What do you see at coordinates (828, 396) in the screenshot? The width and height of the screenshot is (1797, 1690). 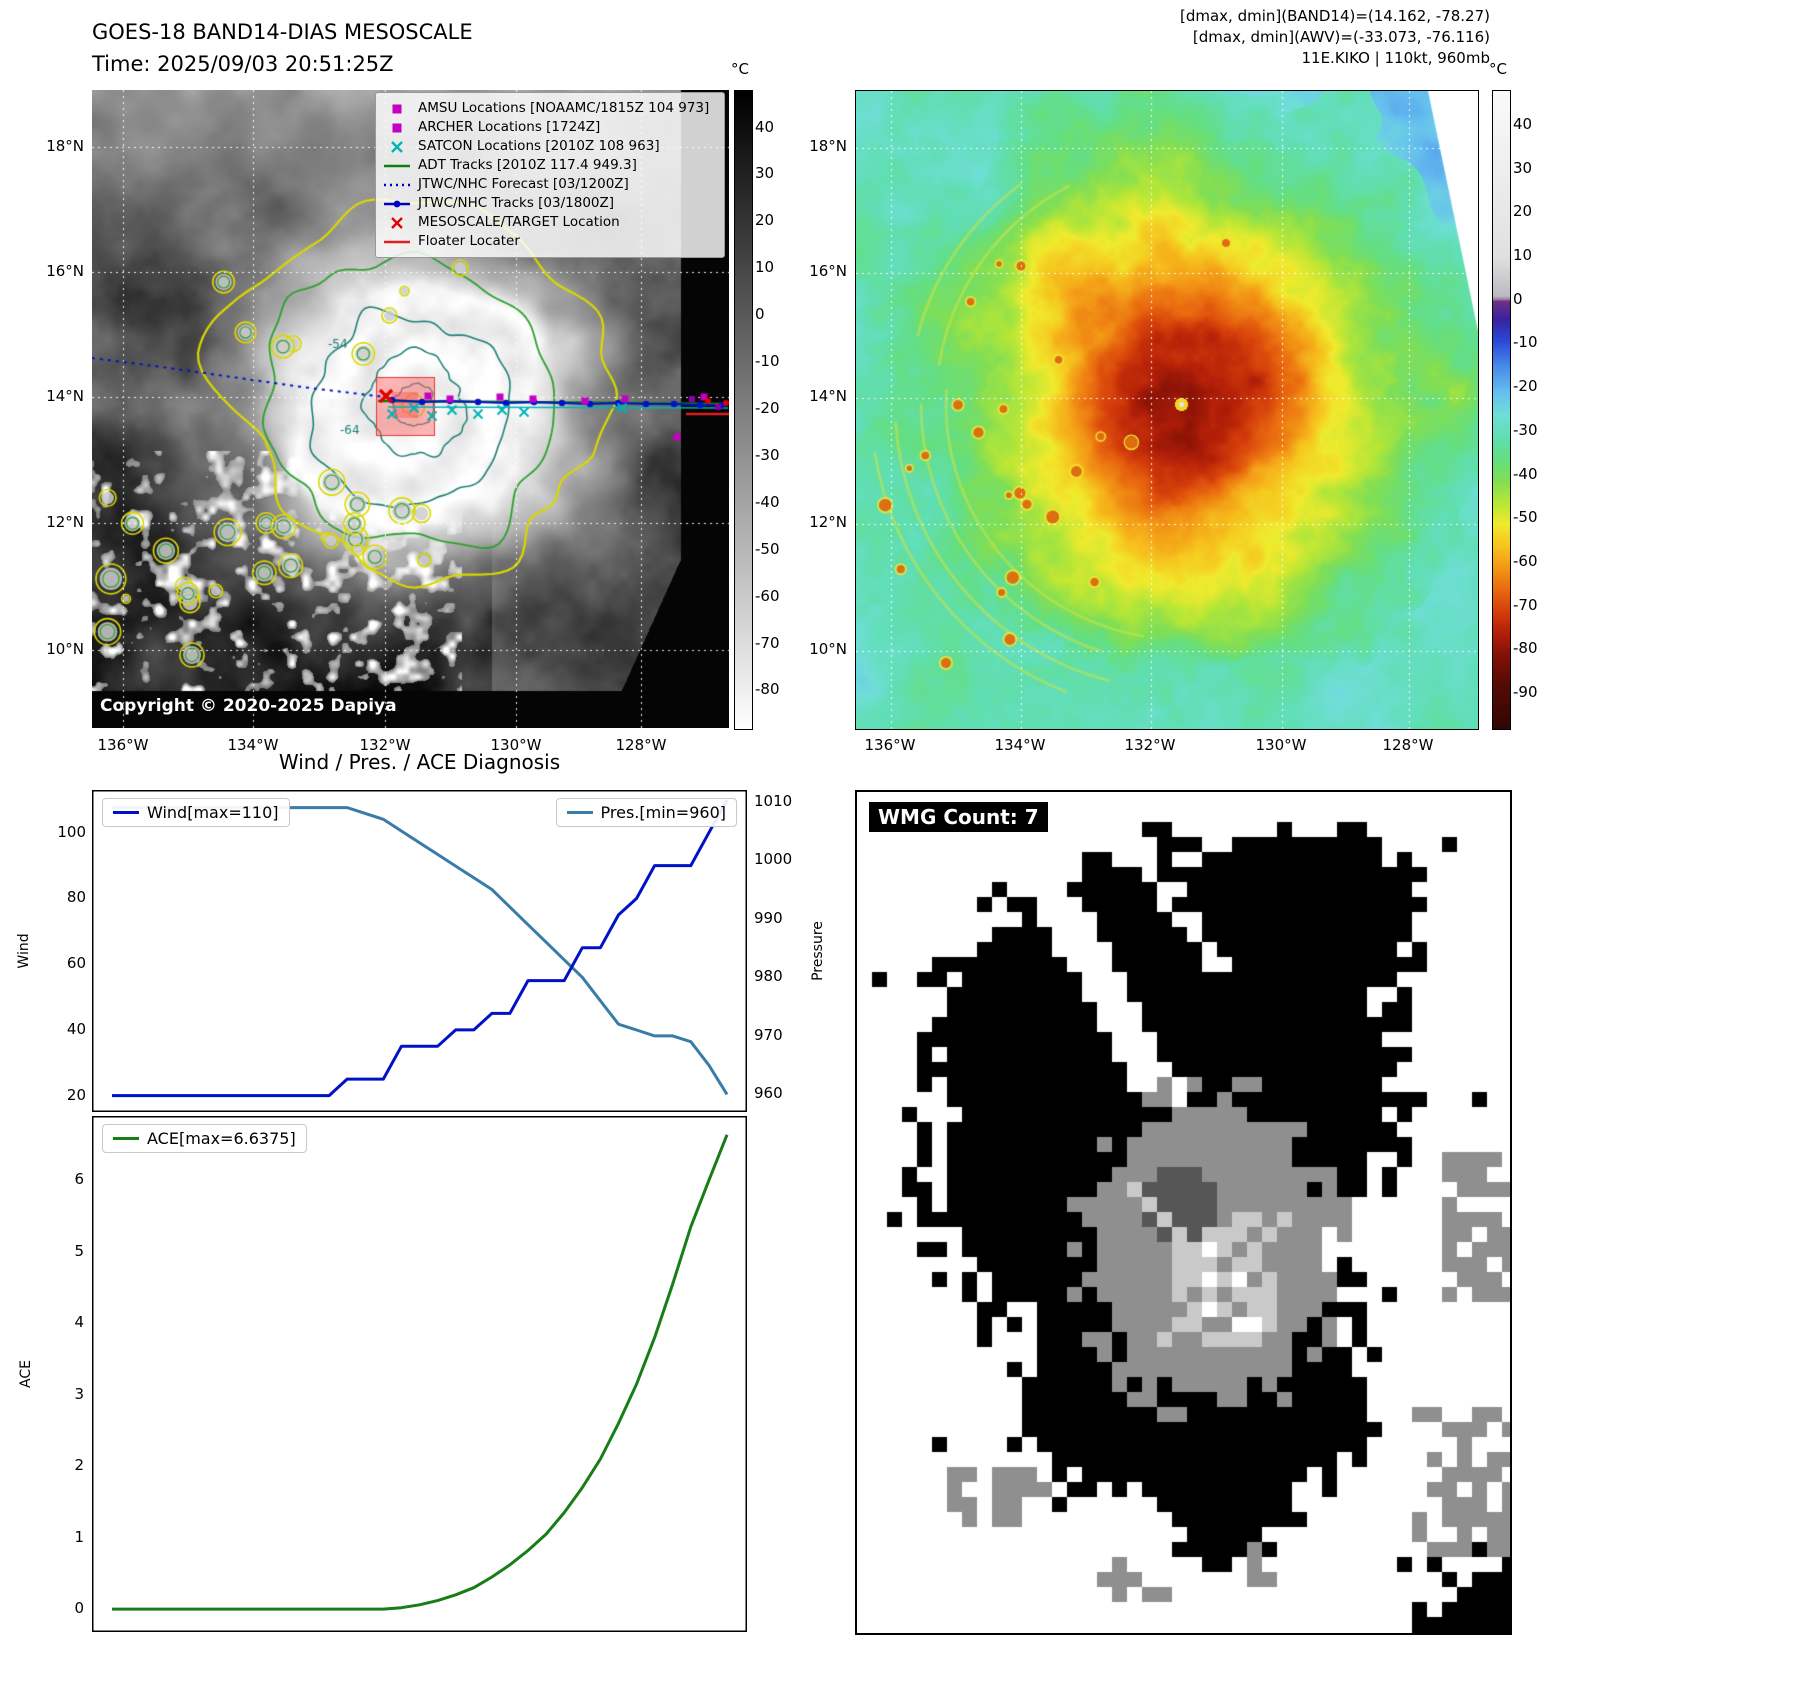 I see `panel2-lat-tick: 14°N` at bounding box center [828, 396].